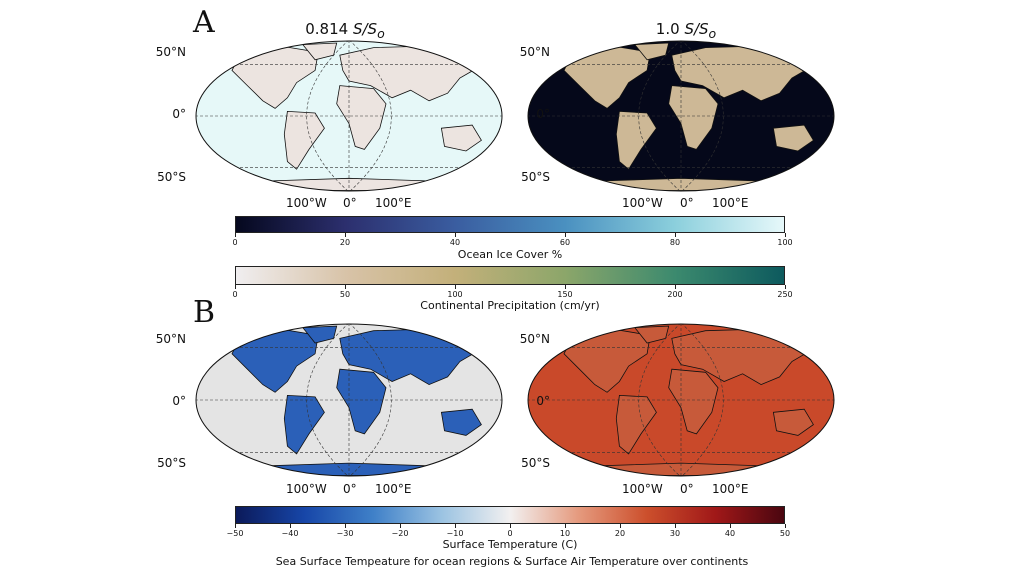 The height and width of the screenshot is (572, 1024). What do you see at coordinates (170, 52) in the screenshot?
I see `lat-label-a-left-50n: 50°N` at bounding box center [170, 52].